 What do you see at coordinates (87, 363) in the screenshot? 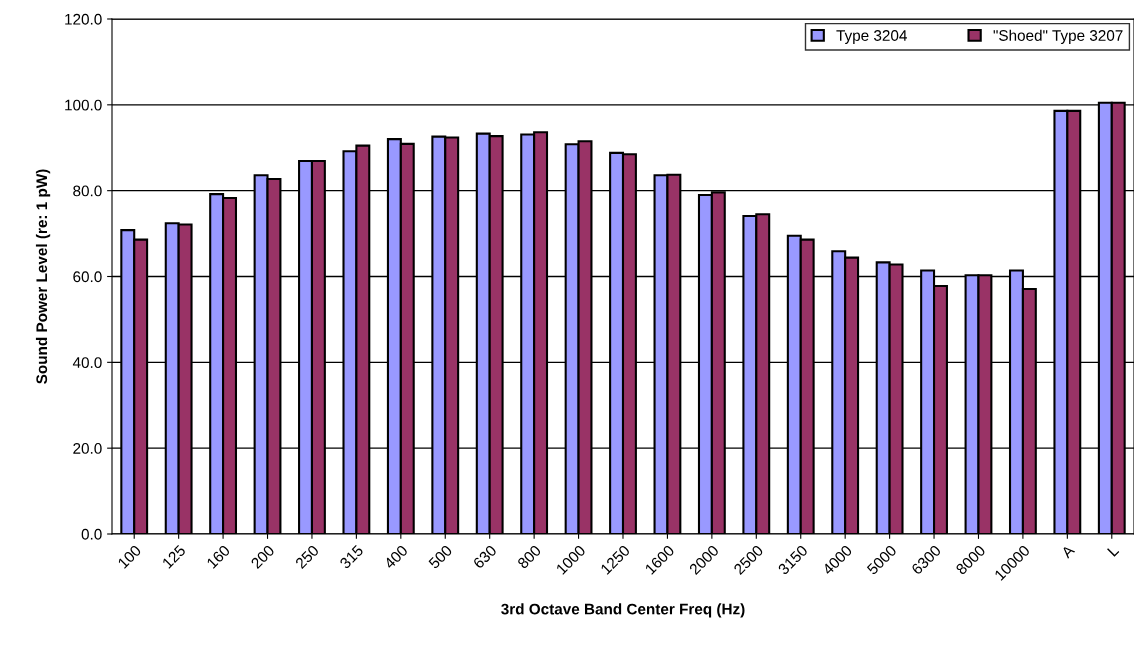
I see `y-tick-label: 40.0` at bounding box center [87, 363].